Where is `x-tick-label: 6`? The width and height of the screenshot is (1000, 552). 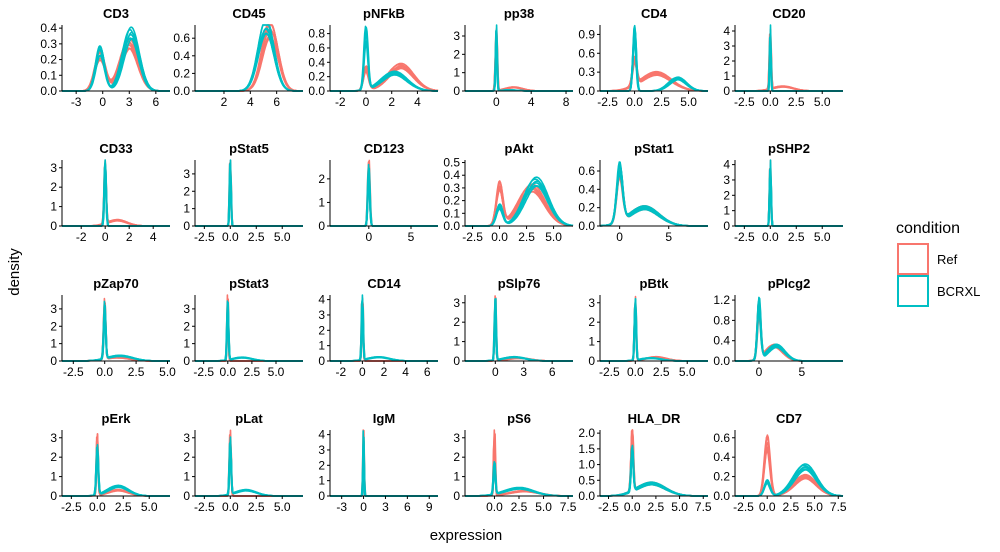 x-tick-label: 6 is located at coordinates (407, 507).